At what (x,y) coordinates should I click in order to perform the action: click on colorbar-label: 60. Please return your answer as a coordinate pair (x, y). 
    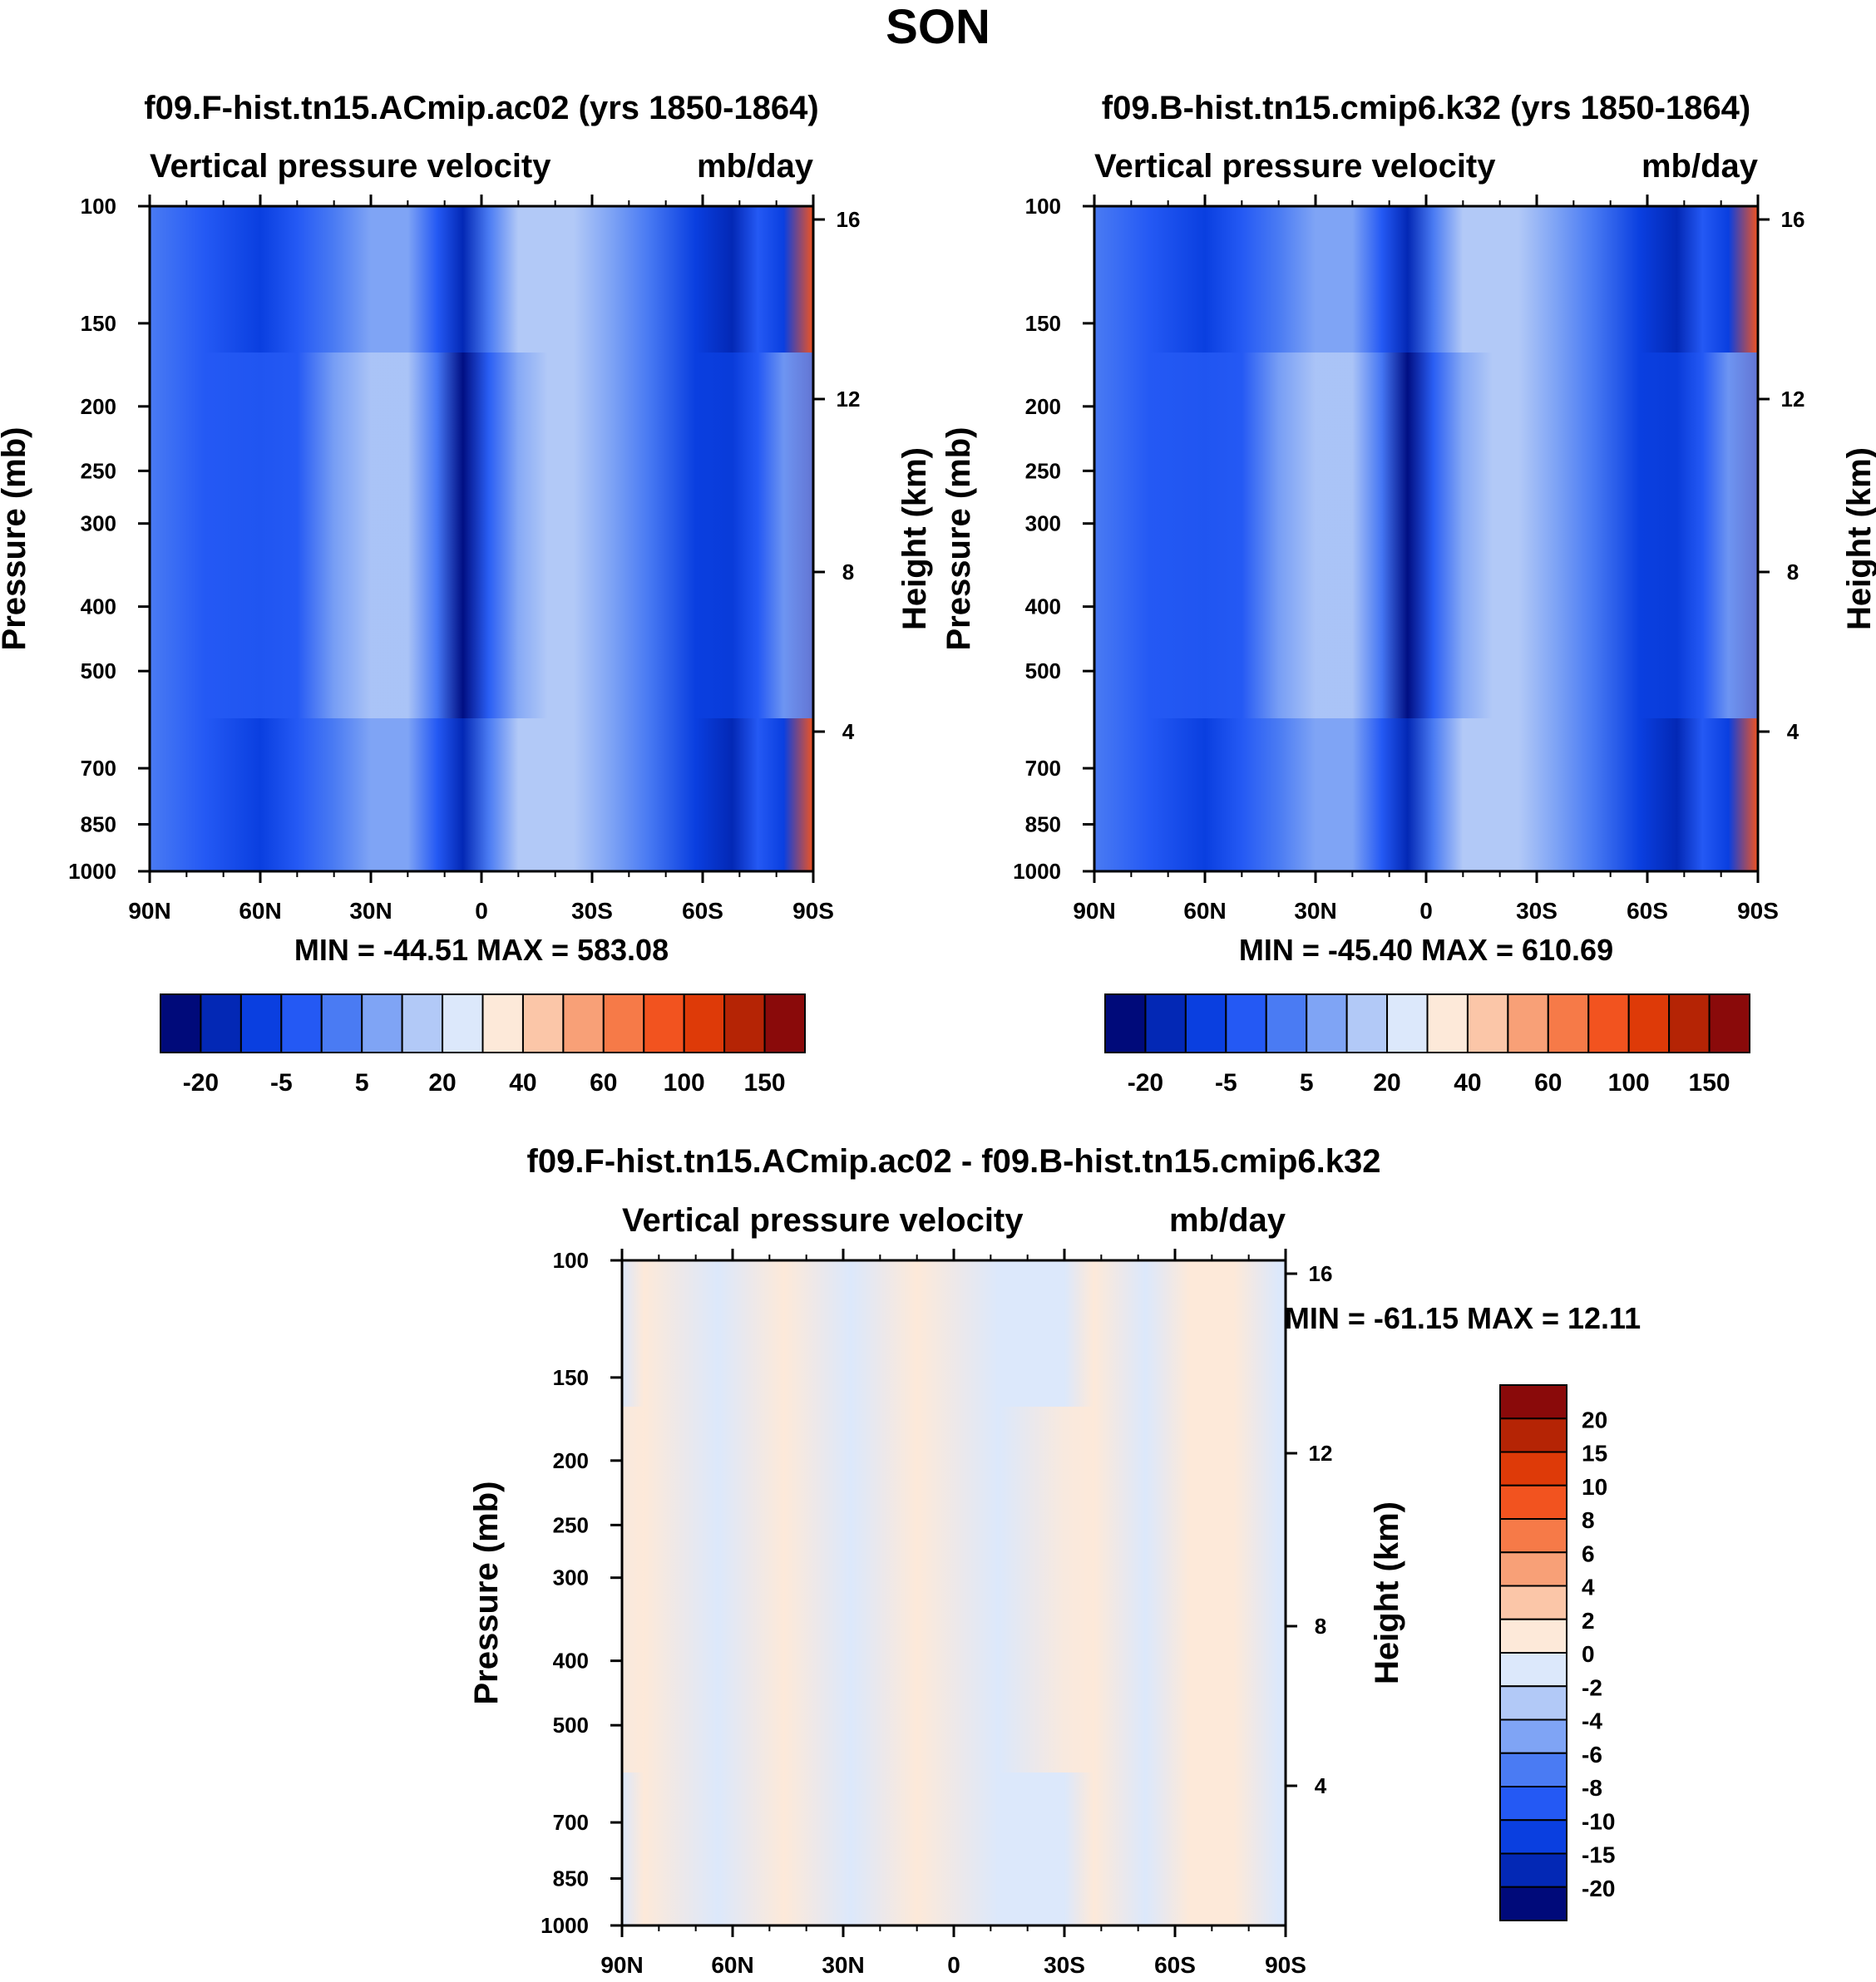
    Looking at the image, I should click on (603, 1083).